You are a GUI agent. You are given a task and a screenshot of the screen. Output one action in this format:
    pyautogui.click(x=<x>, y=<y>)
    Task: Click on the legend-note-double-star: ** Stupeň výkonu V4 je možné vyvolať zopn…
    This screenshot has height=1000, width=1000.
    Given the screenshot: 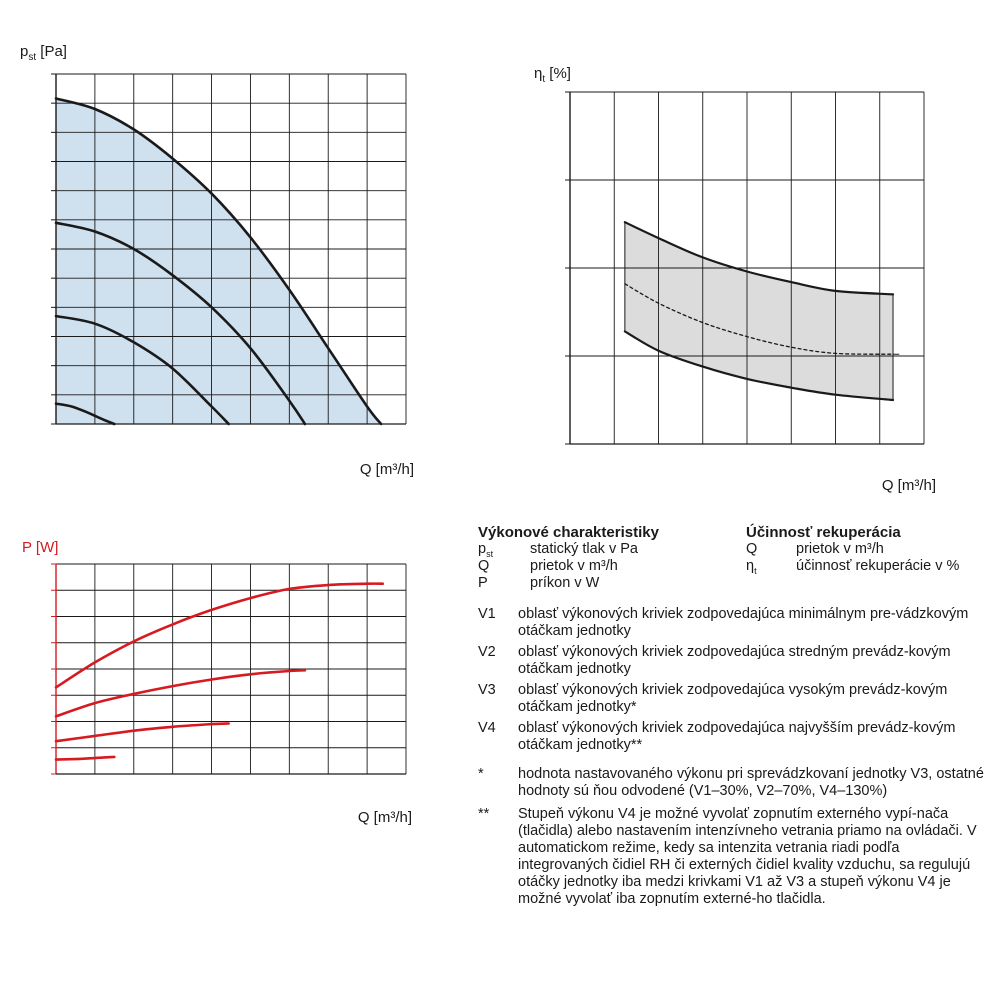 What is the action you would take?
    pyautogui.click(x=734, y=857)
    